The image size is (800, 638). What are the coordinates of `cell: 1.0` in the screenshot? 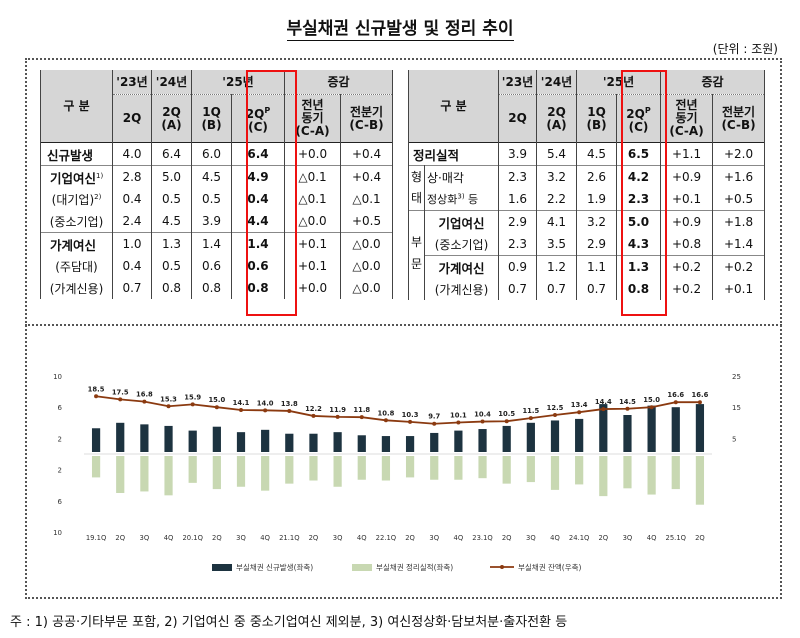 It's located at (132, 243).